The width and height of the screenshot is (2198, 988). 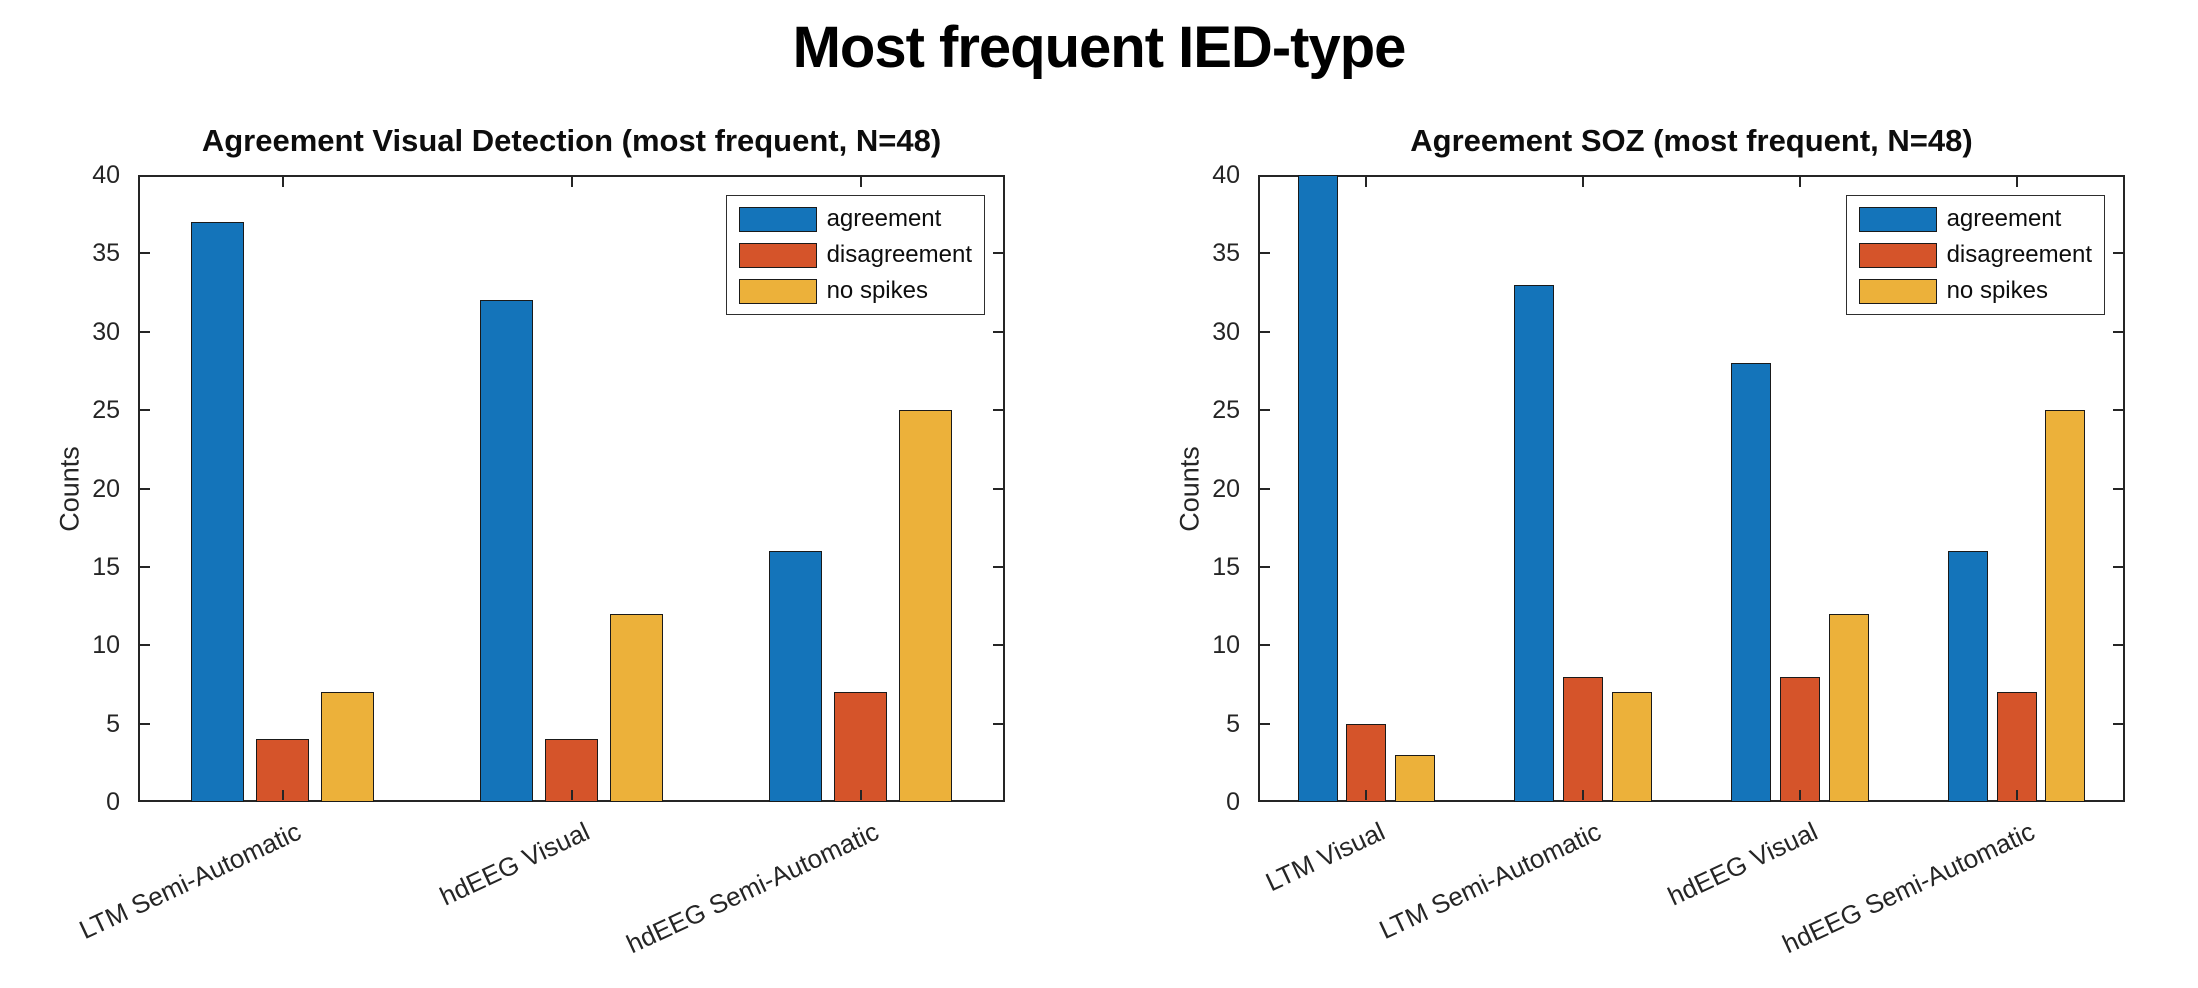 What do you see at coordinates (1415, 778) in the screenshot?
I see `bar-no-spikes-ltm-visual` at bounding box center [1415, 778].